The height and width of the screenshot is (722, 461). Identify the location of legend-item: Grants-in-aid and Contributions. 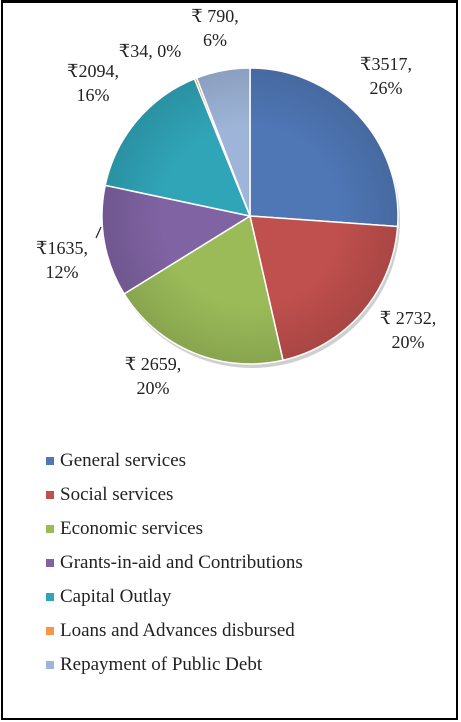
(174, 563).